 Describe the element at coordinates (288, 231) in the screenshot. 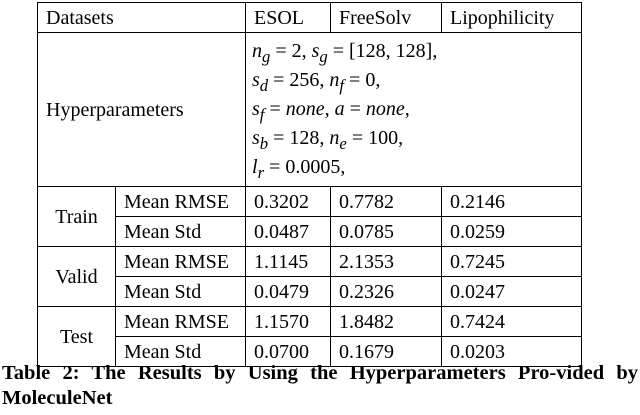

I see `value-cell: 0.0487` at that location.